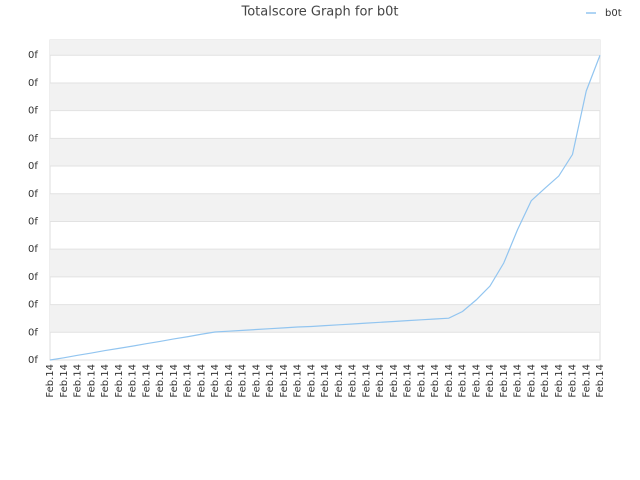 The width and height of the screenshot is (640, 480). What do you see at coordinates (319, 12) in the screenshot?
I see `chart-title: Totalscore Graph for b0t` at bounding box center [319, 12].